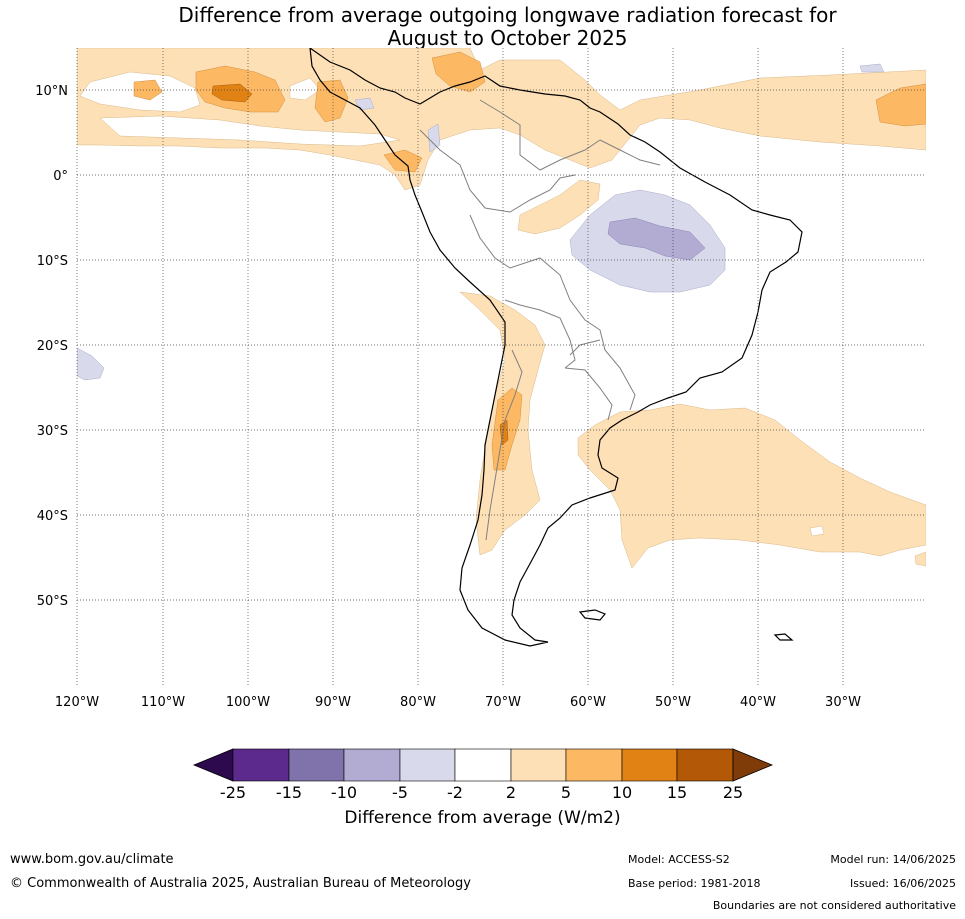 Image resolution: width=965 pixels, height=919 pixels. I want to click on footer-base-period: Base period: 1981-2018, so click(694, 883).